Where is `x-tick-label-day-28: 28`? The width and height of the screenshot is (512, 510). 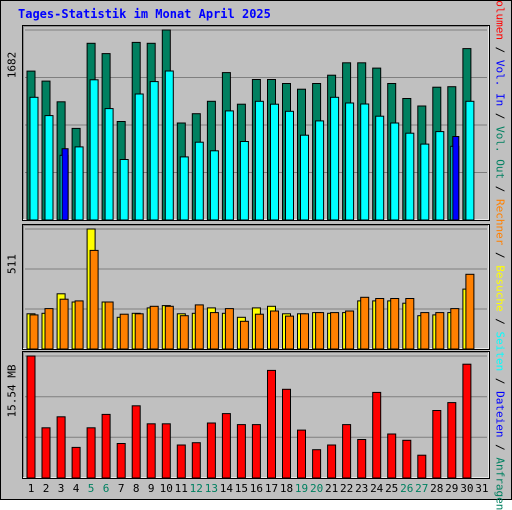
x-tick-label-day-28: 28 is located at coordinates (437, 488).